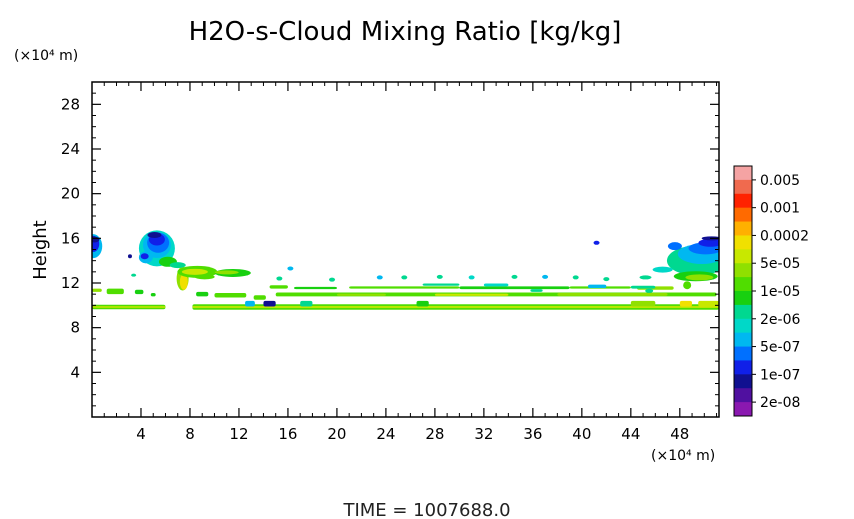 The image size is (854, 519). Describe the element at coordinates (699, 277) in the screenshot. I see `cloud-right-low-core` at that location.